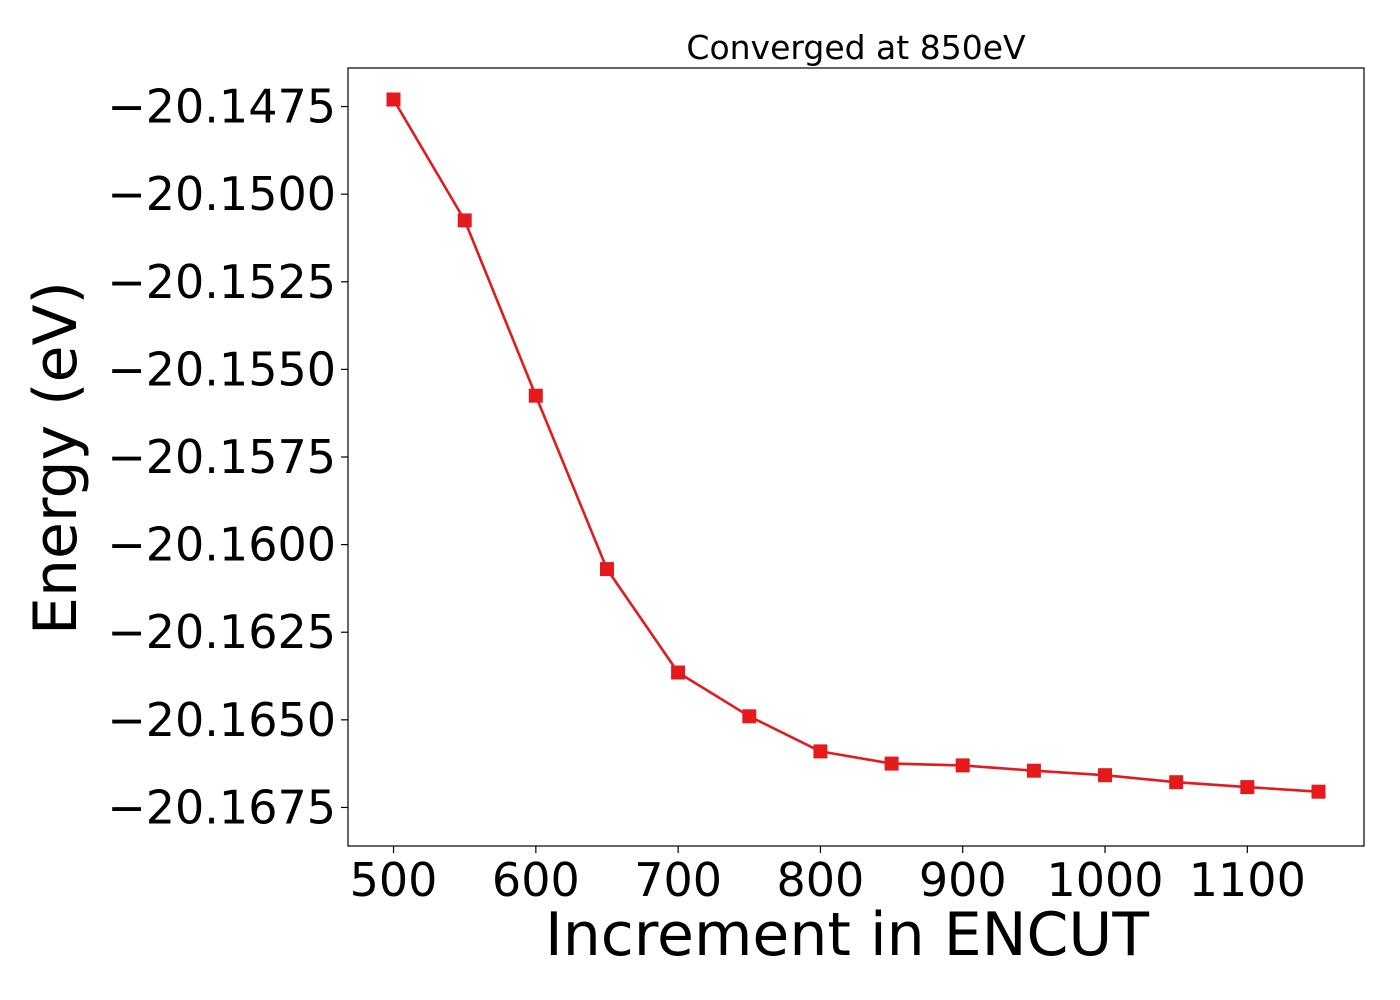 This screenshot has width=1400, height=1000. Describe the element at coordinates (221, 807) in the screenshot. I see `y-tick-label: −20.1675` at that location.